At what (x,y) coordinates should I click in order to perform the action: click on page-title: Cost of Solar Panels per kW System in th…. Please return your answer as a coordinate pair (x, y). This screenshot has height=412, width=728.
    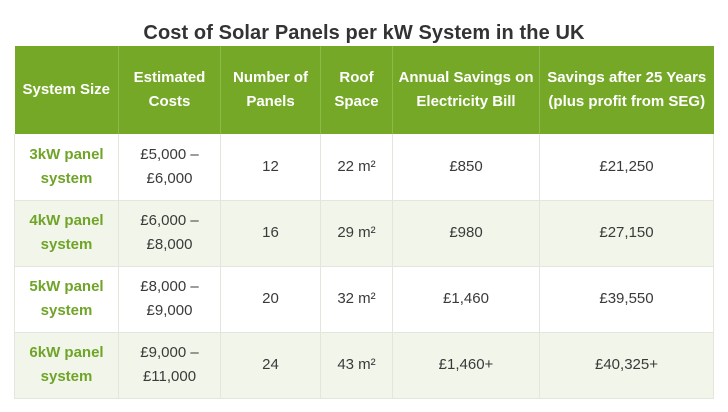
    Looking at the image, I should click on (364, 33).